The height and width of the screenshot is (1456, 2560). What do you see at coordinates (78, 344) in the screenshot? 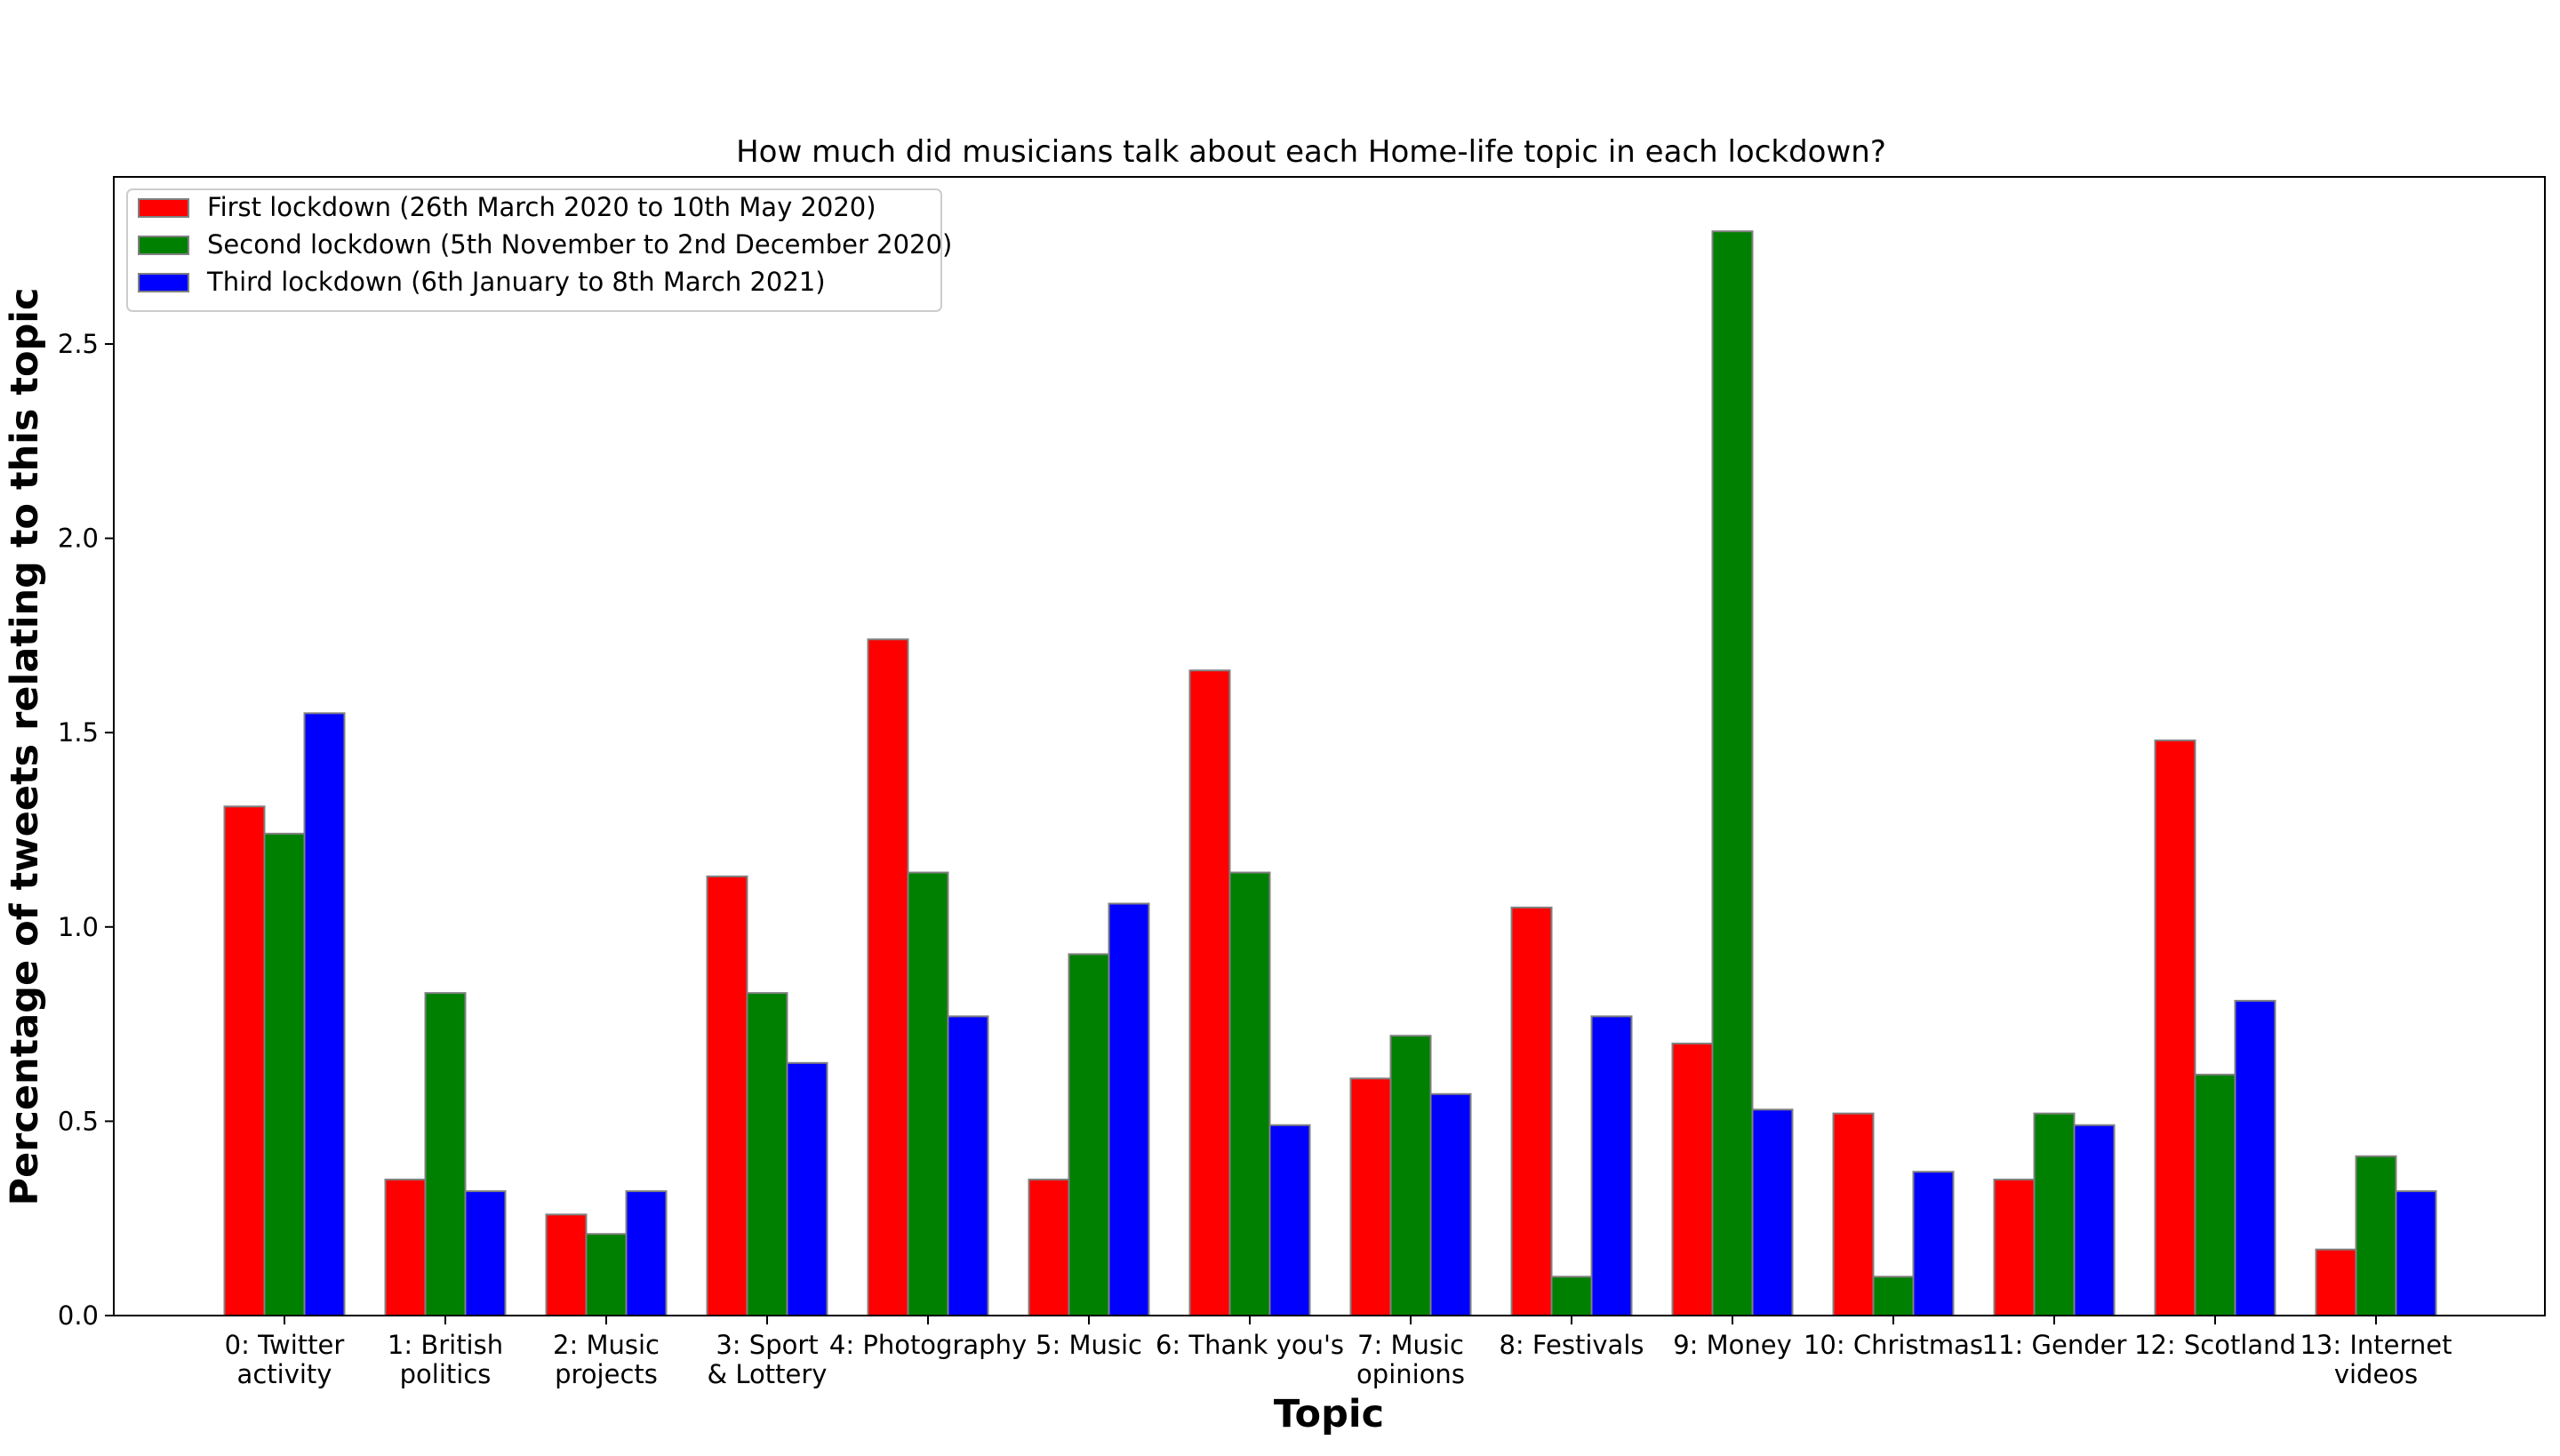
I see `y-tick-label-5: 2.5` at bounding box center [78, 344].